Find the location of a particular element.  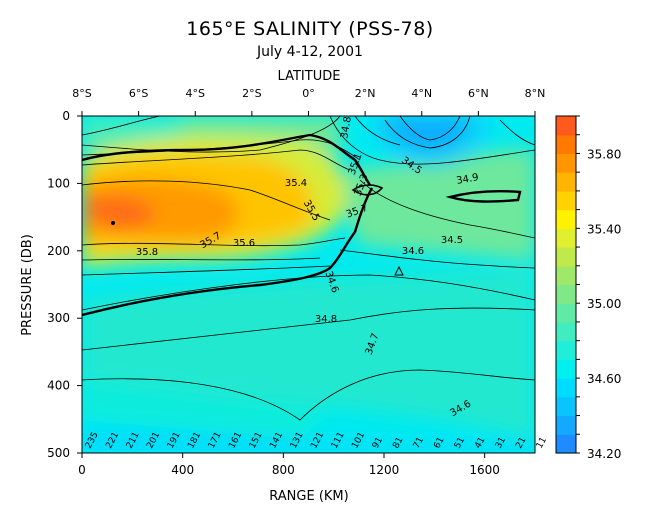

x-tick-label: 1200 is located at coordinates (384, 470).